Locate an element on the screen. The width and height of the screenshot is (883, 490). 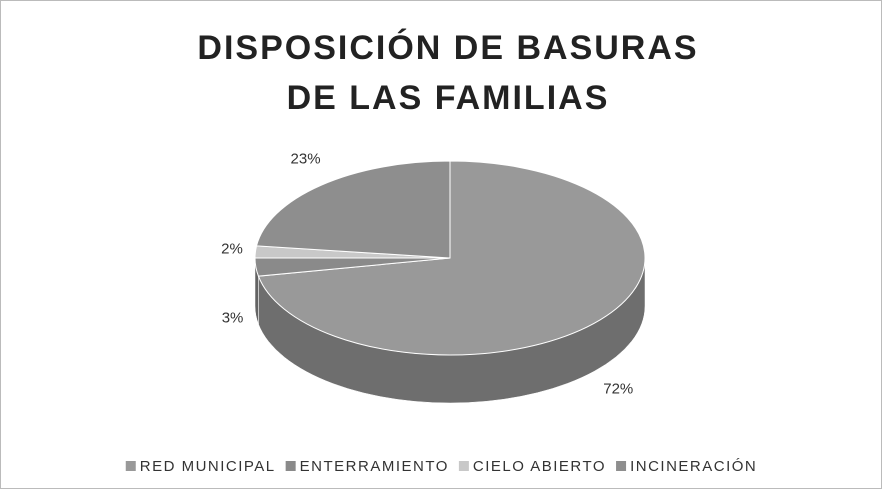
legend-item: INCINERACIÓN is located at coordinates (686, 466).